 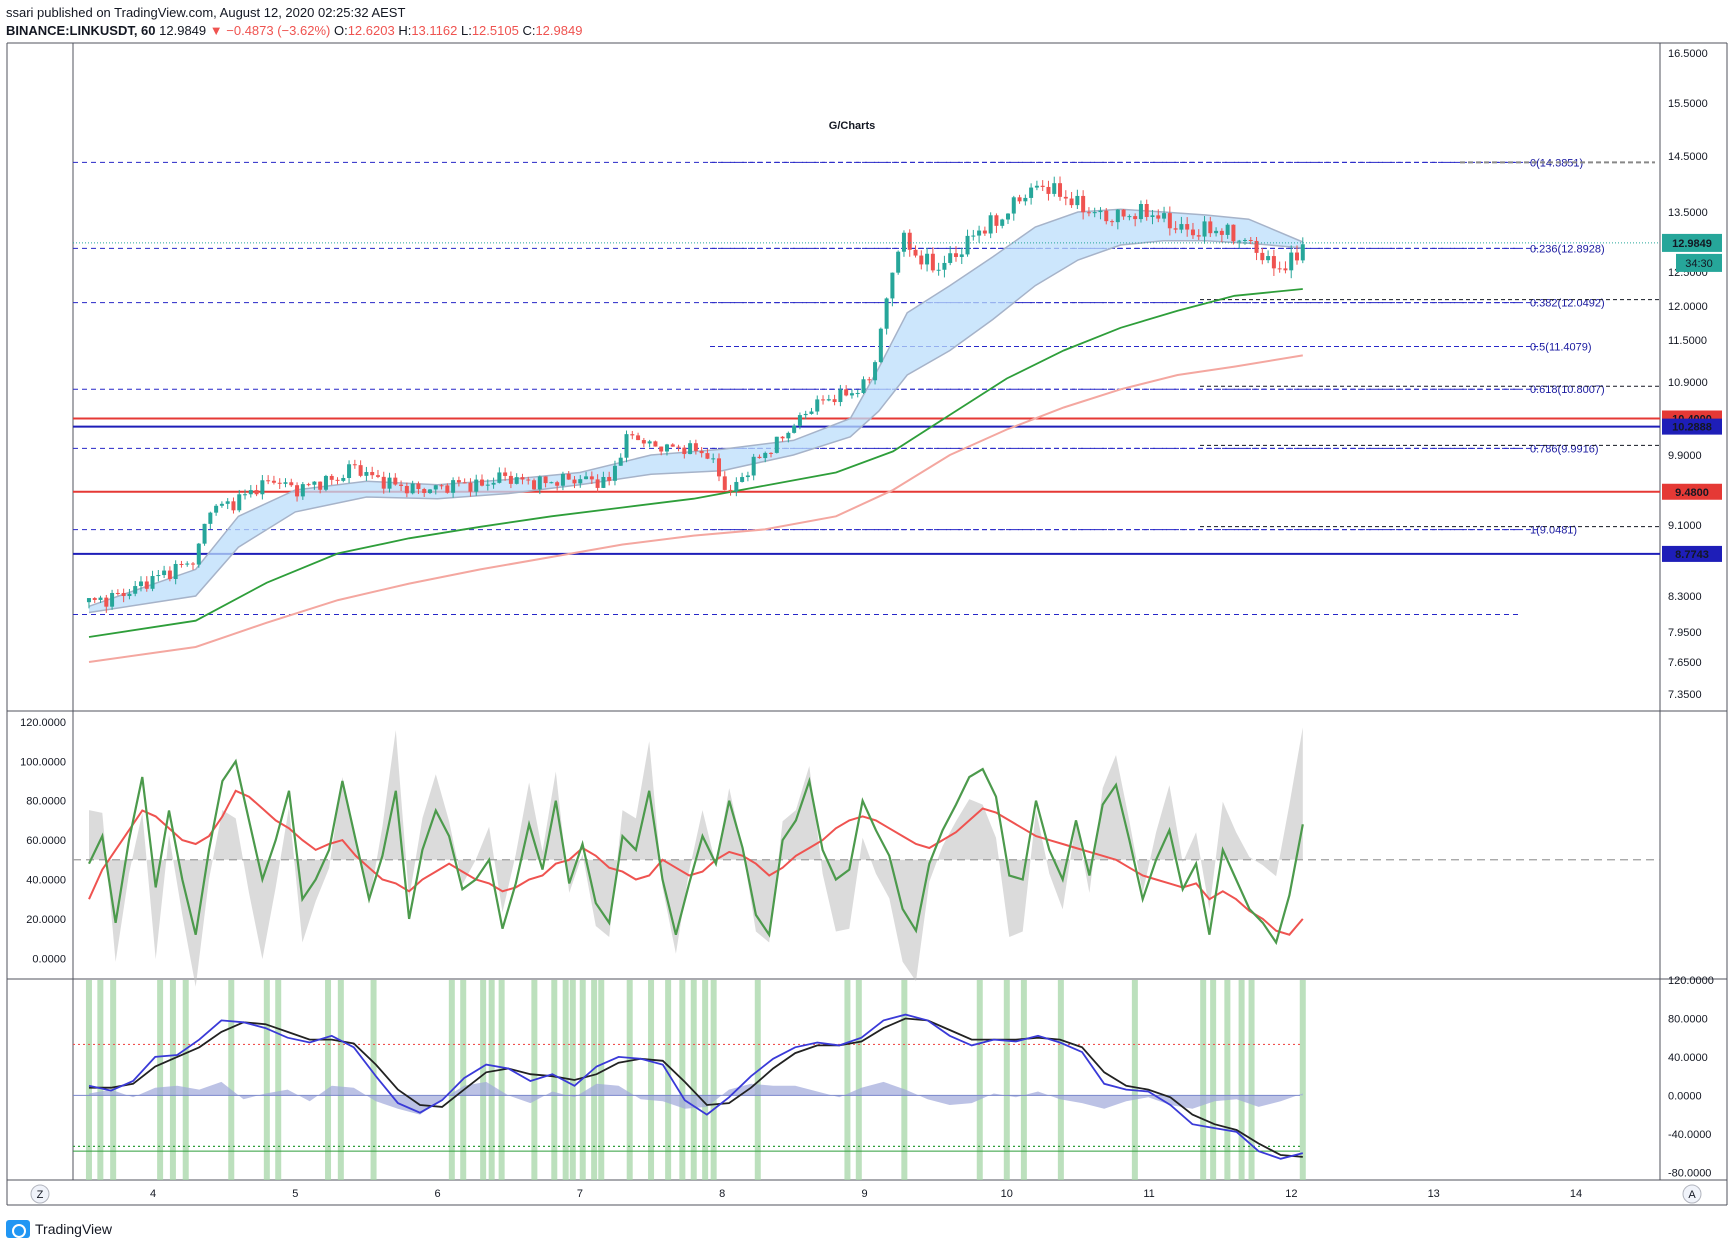 What do you see at coordinates (1692, 493) in the screenshot?
I see `level-price-label: 9.4800` at bounding box center [1692, 493].